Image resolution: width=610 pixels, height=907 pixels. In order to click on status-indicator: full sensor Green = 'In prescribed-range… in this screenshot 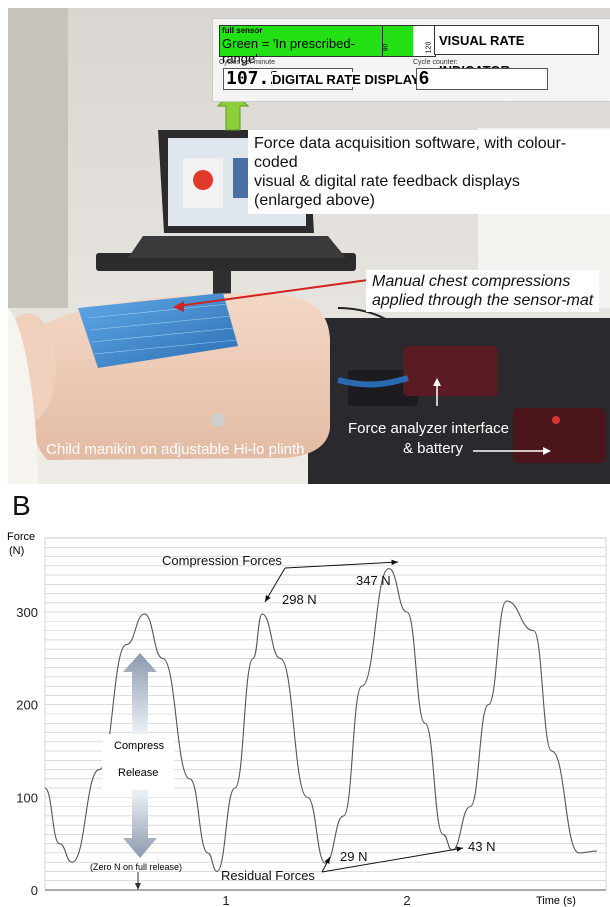, I will do `click(301, 41)`.